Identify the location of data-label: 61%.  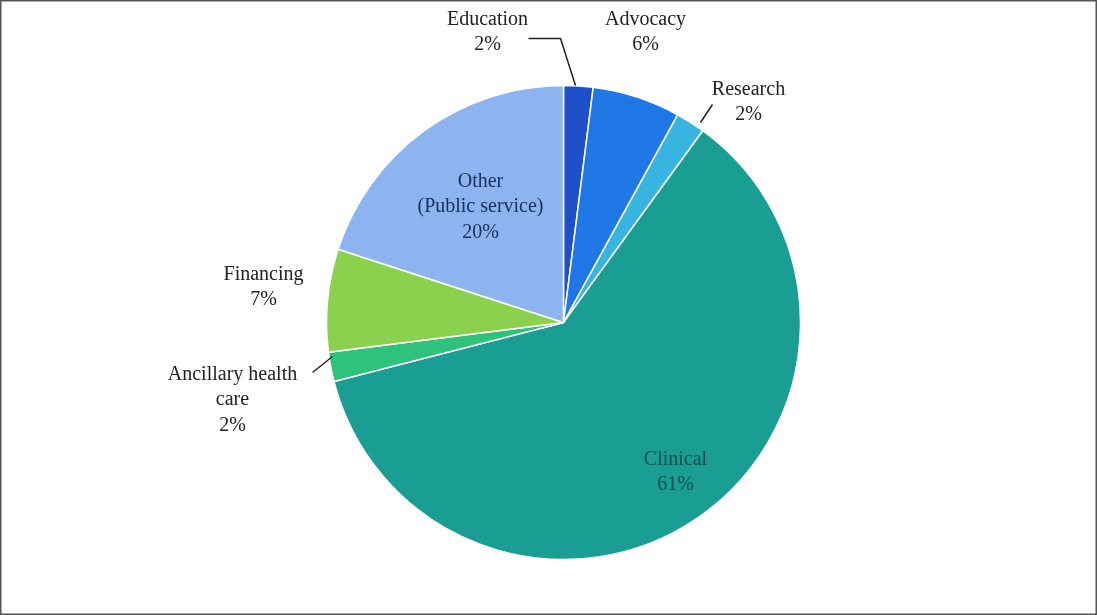
(675, 483).